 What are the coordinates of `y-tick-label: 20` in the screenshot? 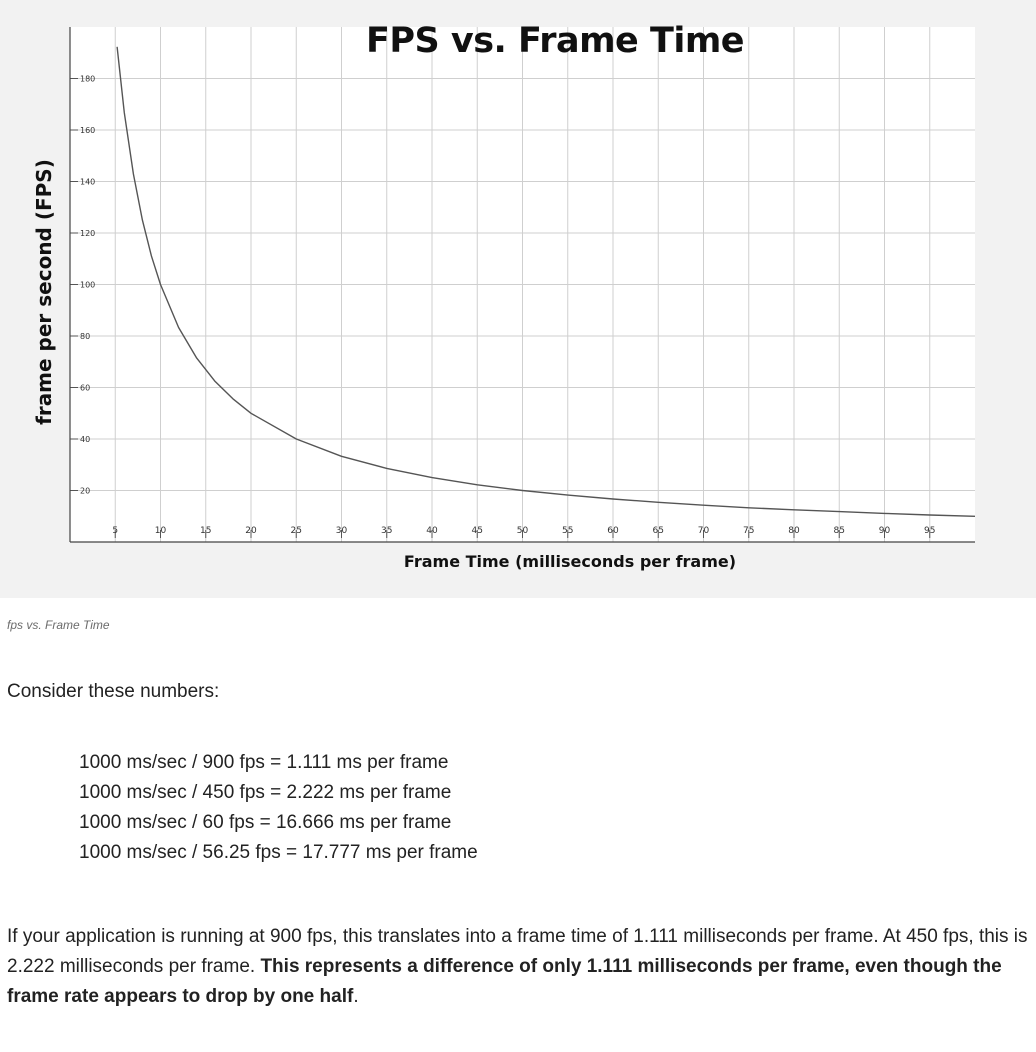 It's located at (85, 491).